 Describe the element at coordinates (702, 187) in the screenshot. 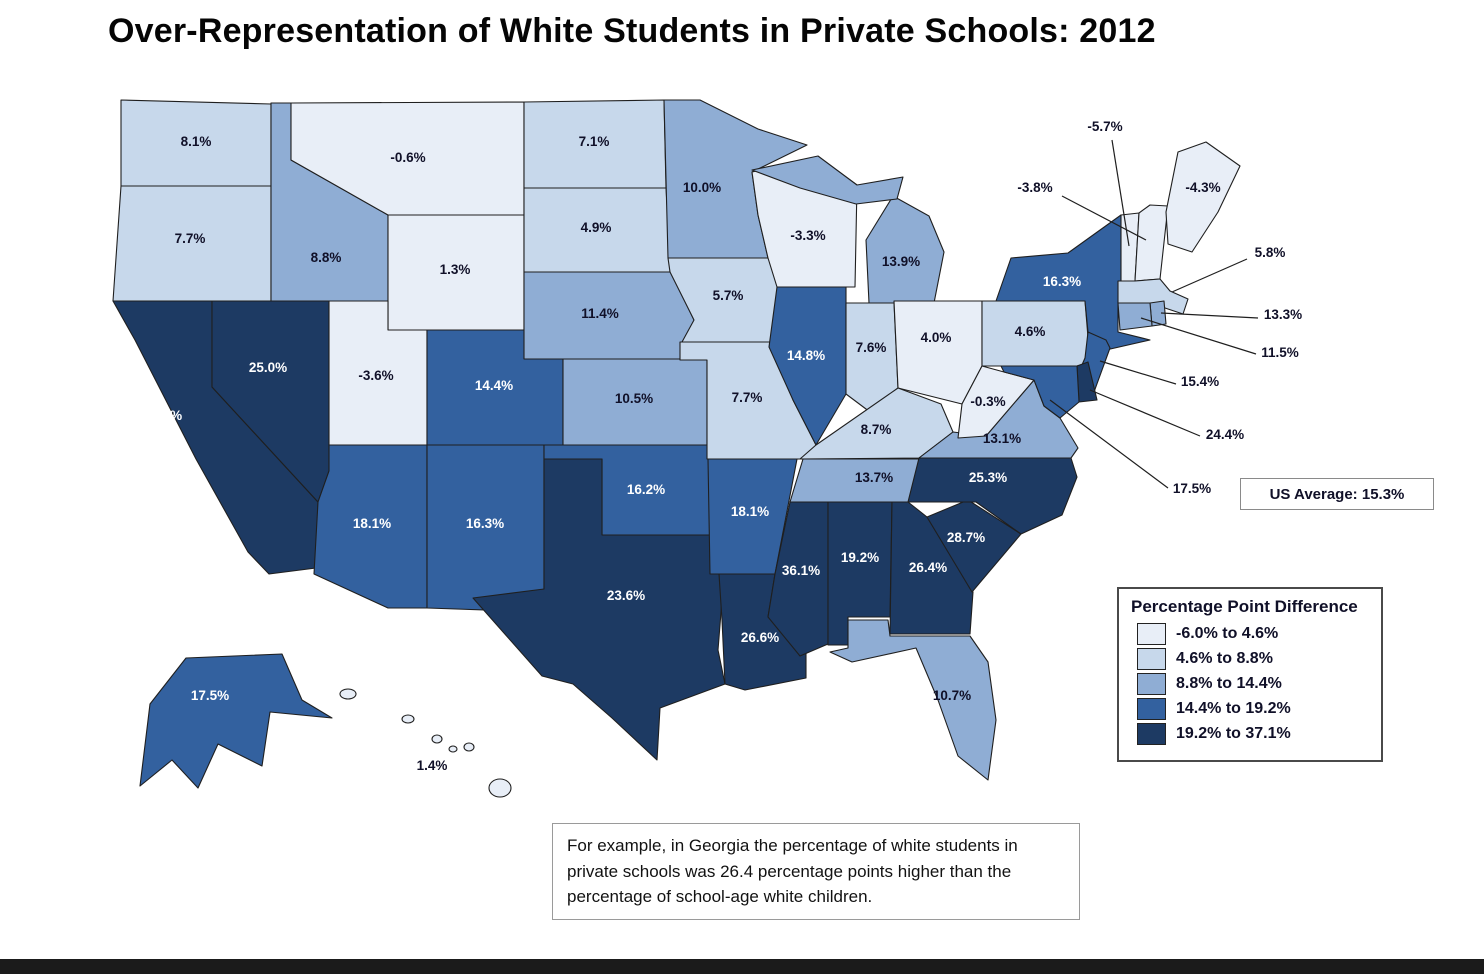

I see `state-label-MN: 10.0%` at that location.